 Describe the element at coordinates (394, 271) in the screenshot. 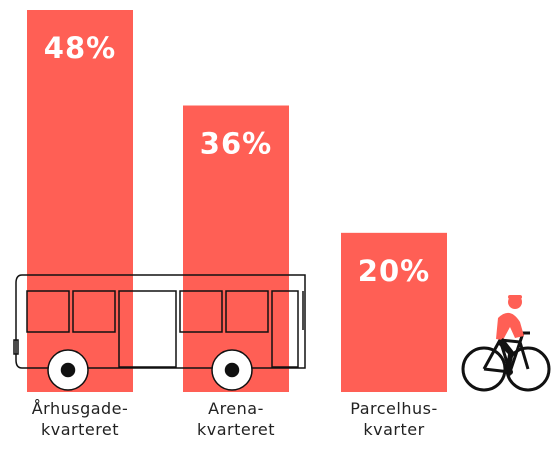

I see `value-label: 20%` at that location.